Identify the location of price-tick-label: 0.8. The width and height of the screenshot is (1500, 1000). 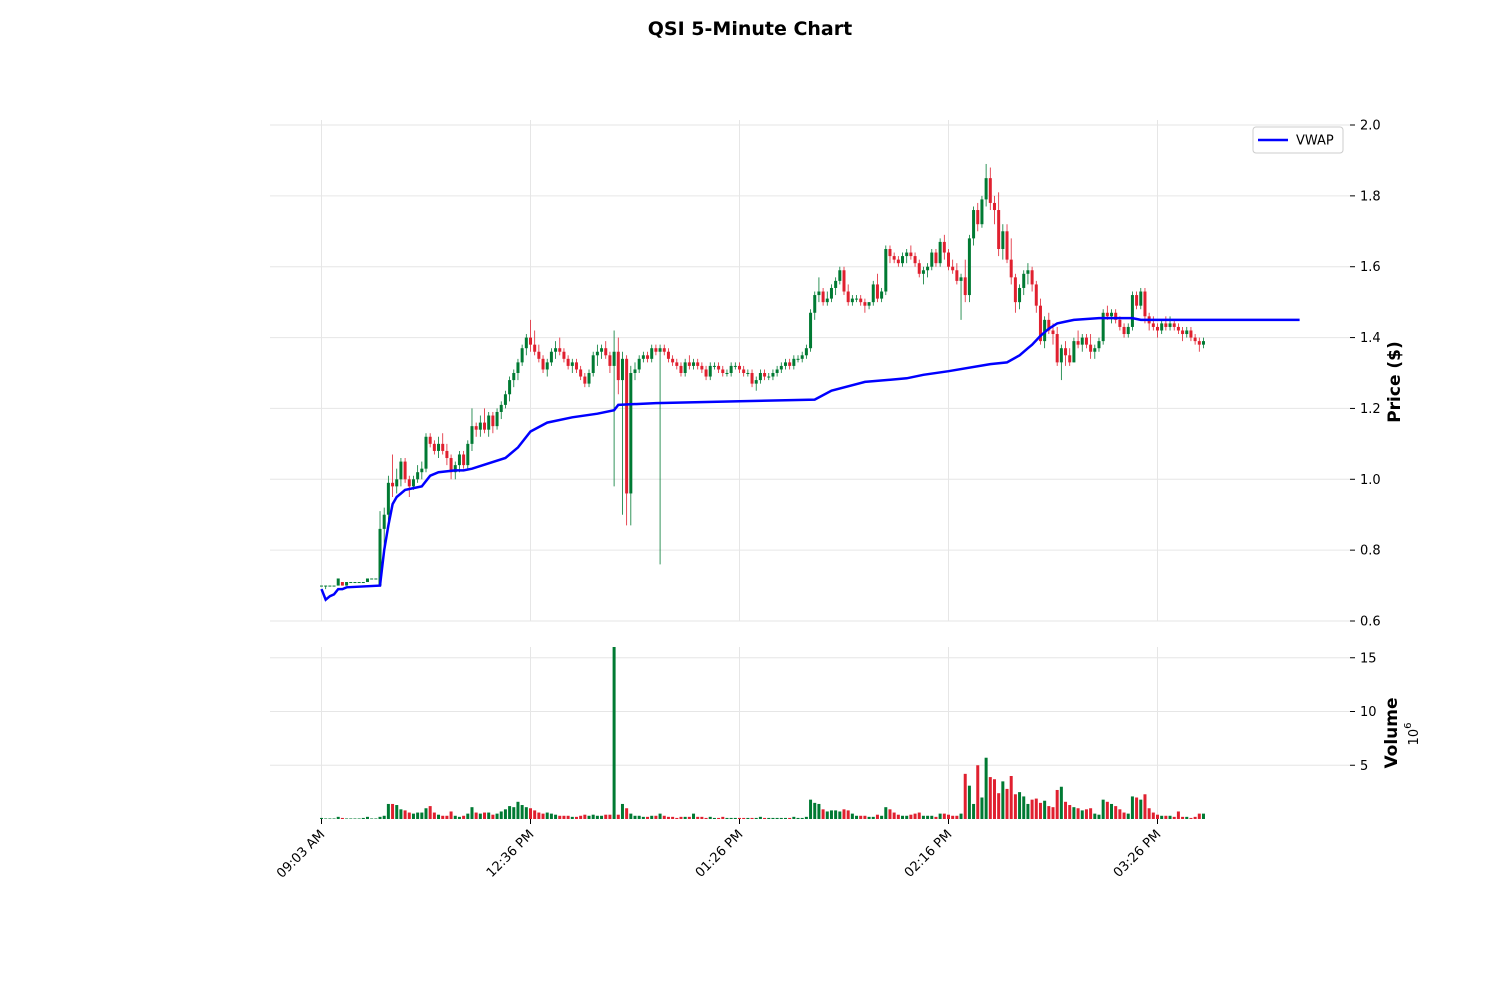
(1370, 551).